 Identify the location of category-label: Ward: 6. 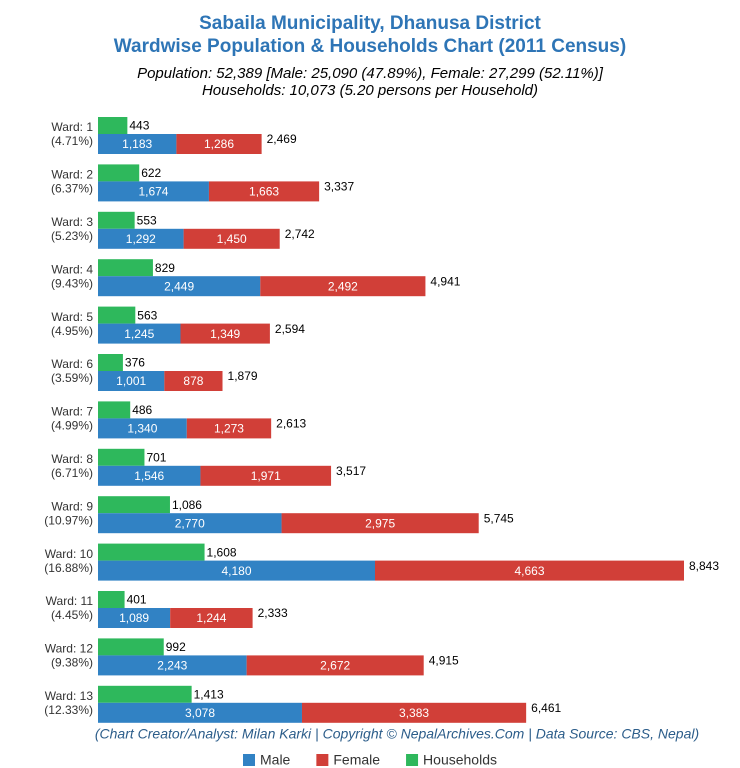
(72, 364).